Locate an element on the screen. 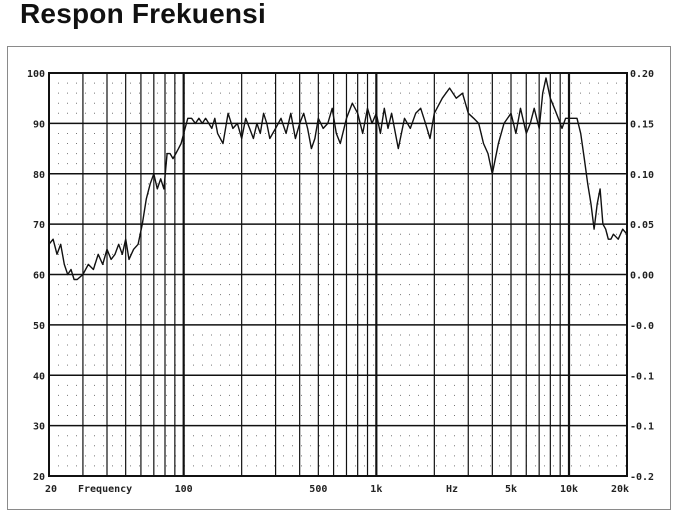 Image resolution: width=677 pixels, height=519 pixels. x-tick-label: 1k is located at coordinates (376, 489).